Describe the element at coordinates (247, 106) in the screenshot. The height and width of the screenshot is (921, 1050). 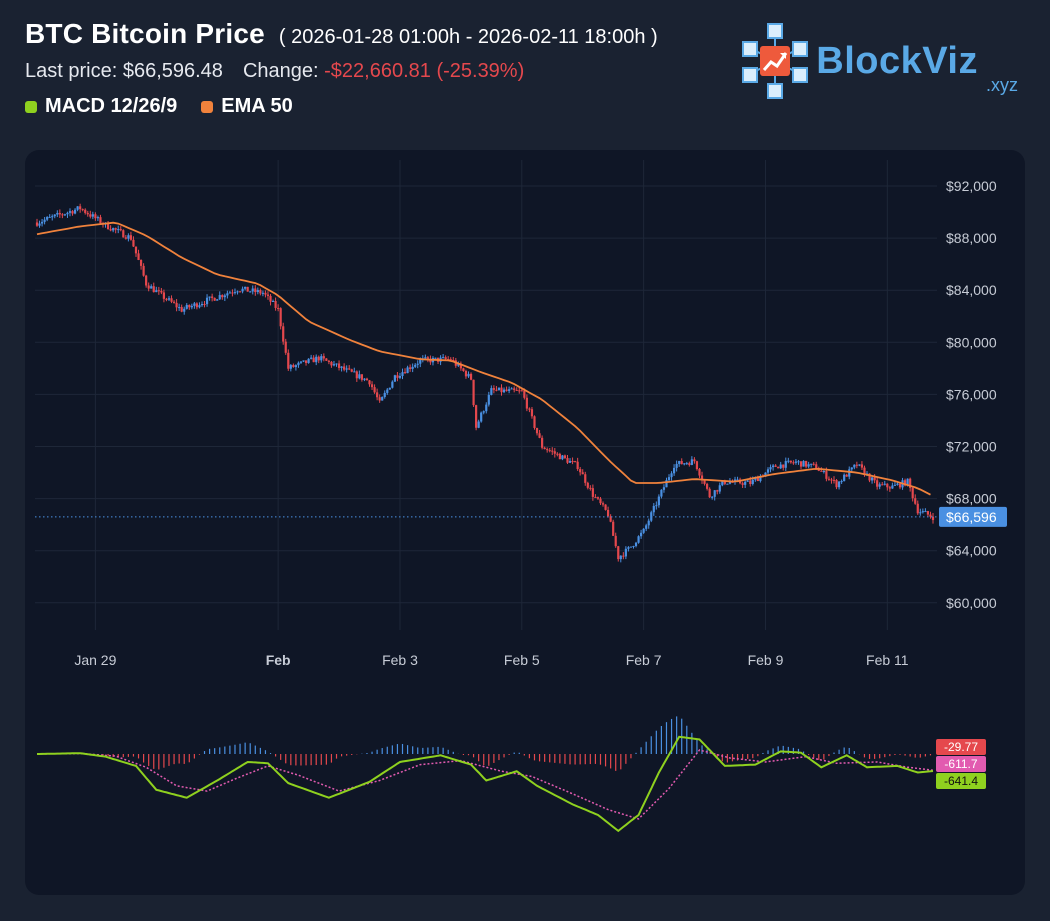
I see `legend-item-ema: EMA 50` at that location.